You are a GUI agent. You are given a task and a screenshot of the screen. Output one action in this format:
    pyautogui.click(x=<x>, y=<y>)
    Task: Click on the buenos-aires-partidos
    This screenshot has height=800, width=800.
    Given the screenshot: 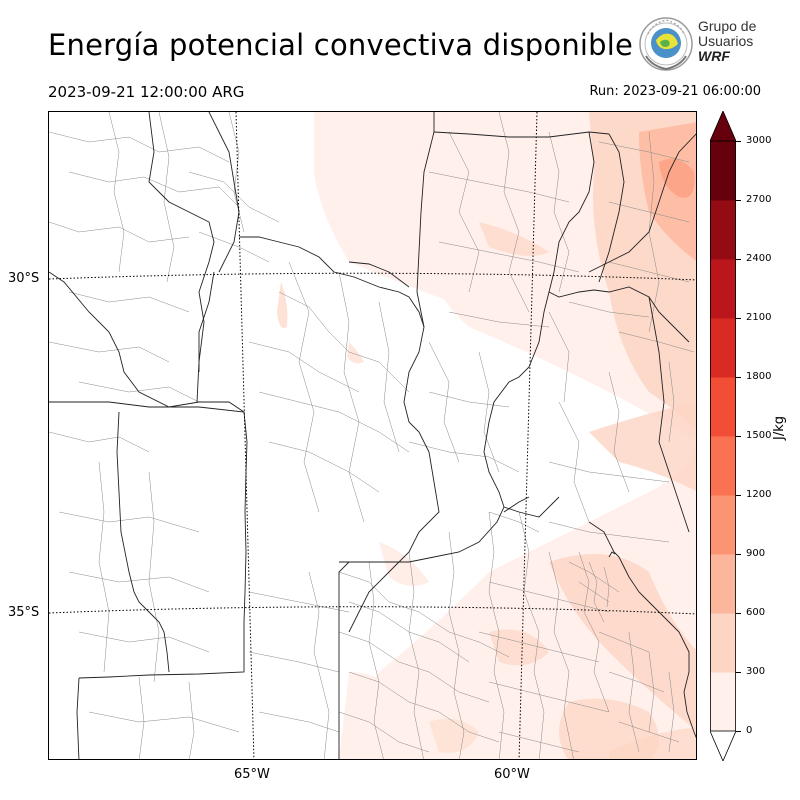 What is the action you would take?
    pyautogui.click(x=509, y=635)
    